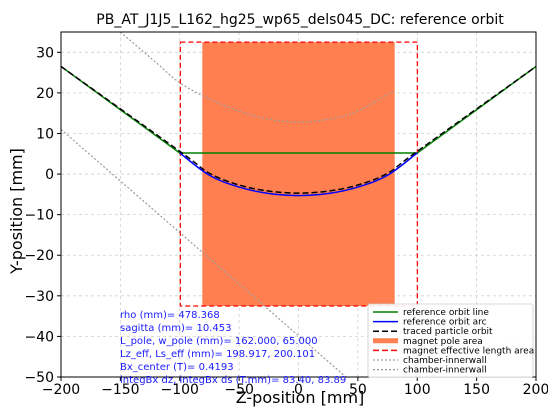  What do you see at coordinates (170, 315) in the screenshot?
I see `info-rho: rho (mm)= 478.368` at bounding box center [170, 315].